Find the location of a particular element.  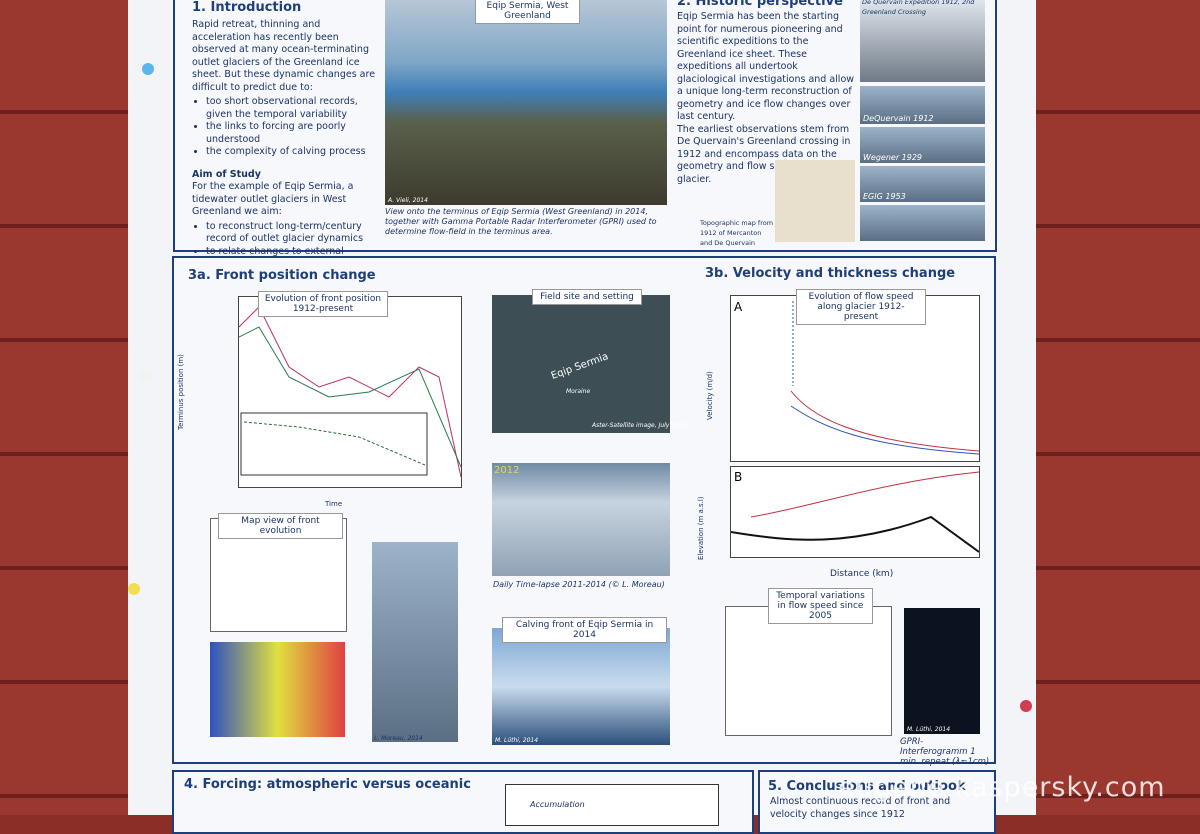

photo-label: DeQuervain 1912 is located at coordinates (898, 118).